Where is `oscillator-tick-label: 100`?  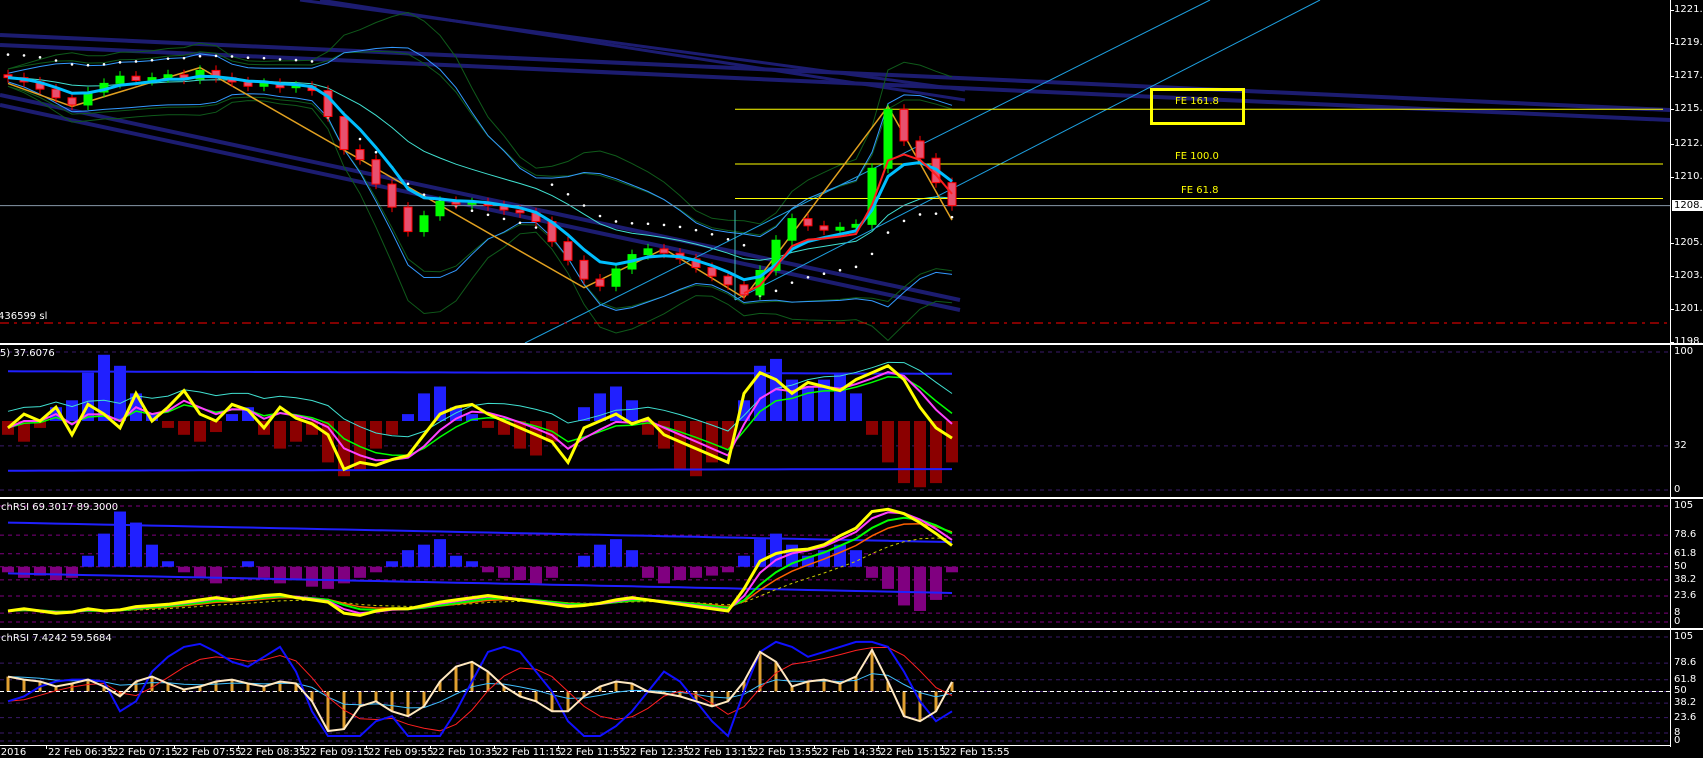
oscillator-tick-label: 100 is located at coordinates (1684, 351).